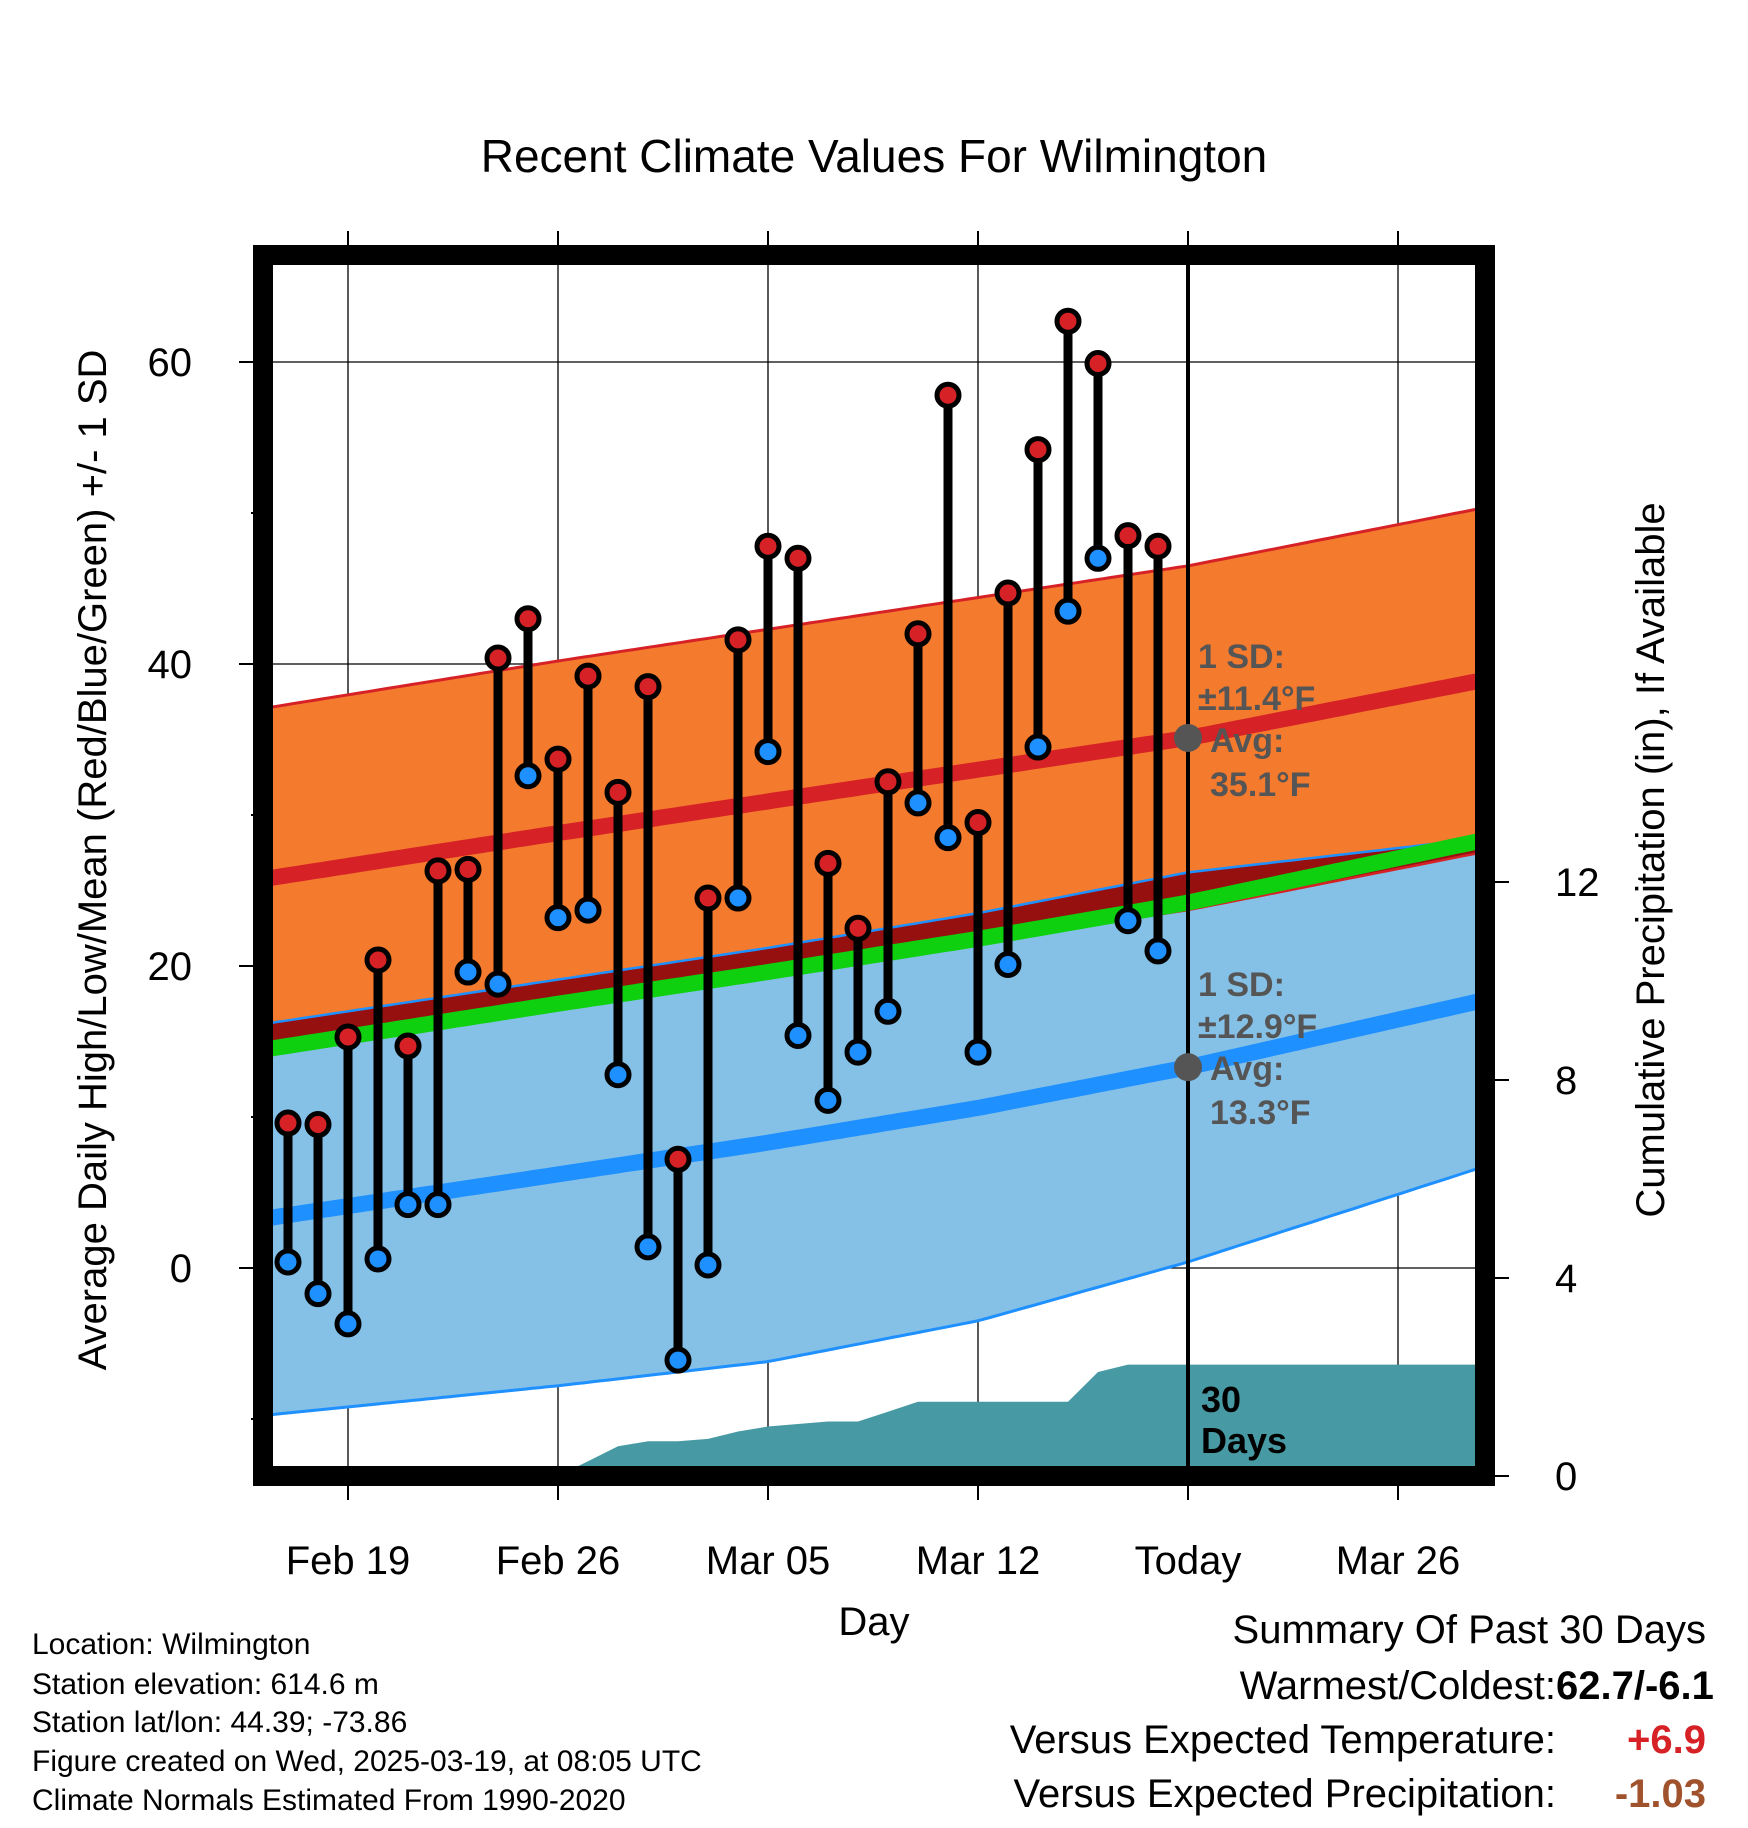 The height and width of the screenshot is (1828, 1748). What do you see at coordinates (874, 1290) in the screenshot?
I see `low-lower-edge` at bounding box center [874, 1290].